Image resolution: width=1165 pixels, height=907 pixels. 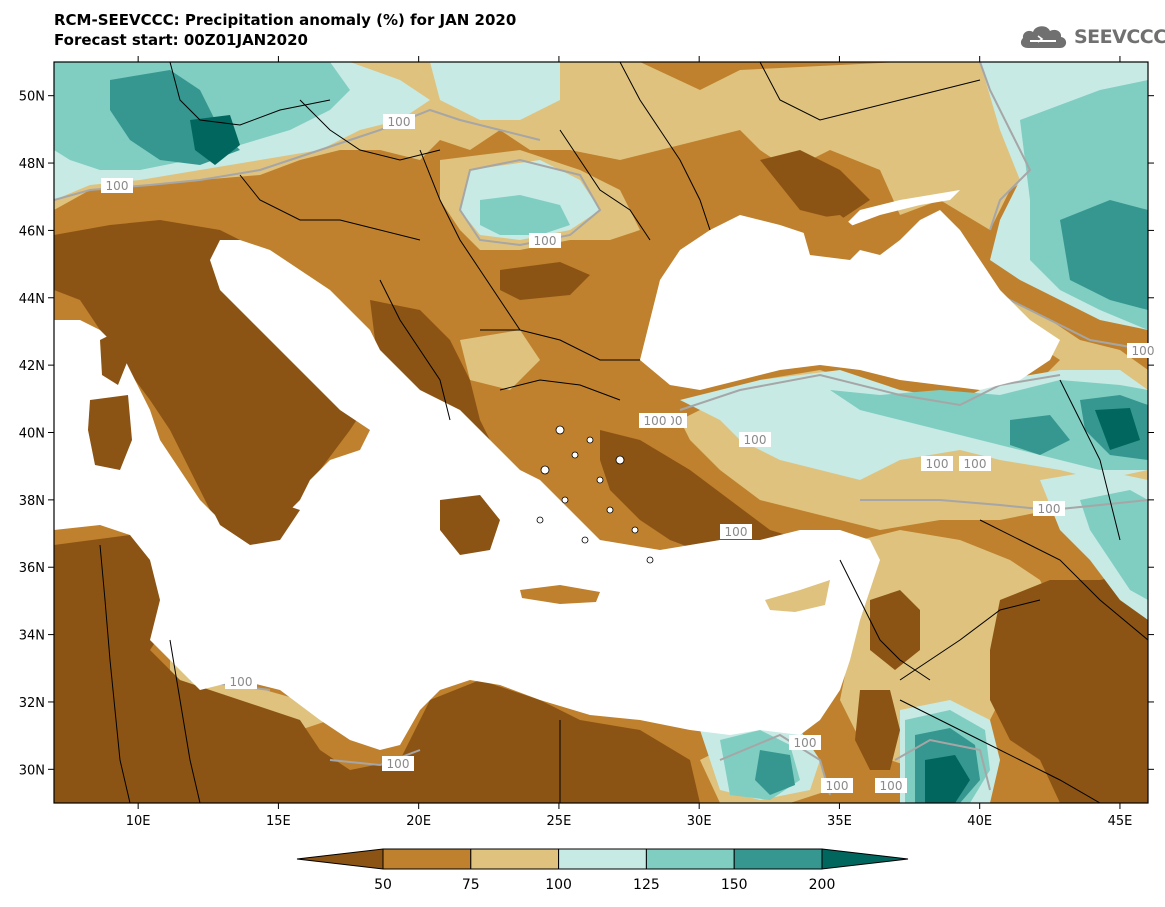 What do you see at coordinates (1119, 37) in the screenshot?
I see `logo-text: SEEVCCC` at bounding box center [1119, 37].